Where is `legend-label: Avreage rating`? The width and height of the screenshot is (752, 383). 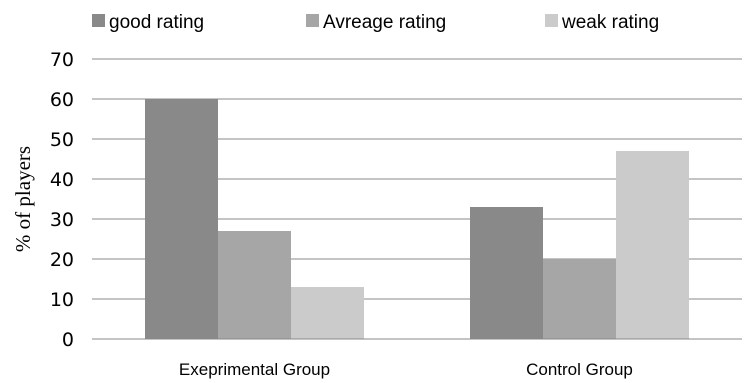 legend-label: Avreage rating is located at coordinates (384, 22).